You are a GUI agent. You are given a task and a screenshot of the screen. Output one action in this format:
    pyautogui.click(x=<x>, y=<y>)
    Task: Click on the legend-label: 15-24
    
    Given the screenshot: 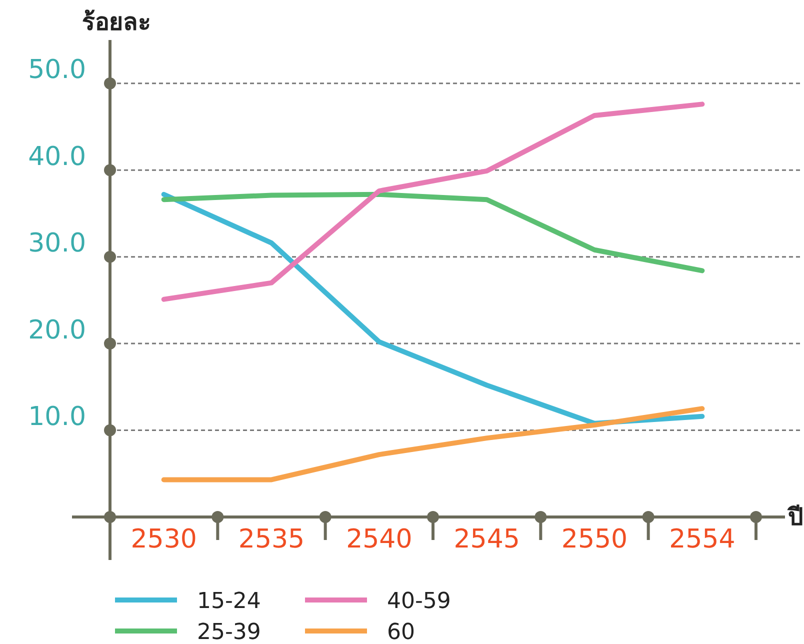 What is the action you would take?
    pyautogui.click(x=229, y=601)
    